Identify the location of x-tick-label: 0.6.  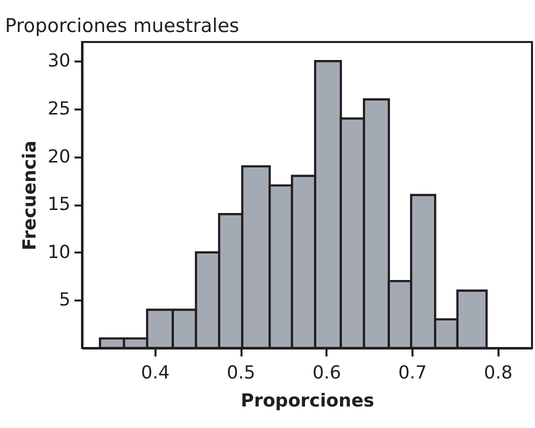
(327, 373).